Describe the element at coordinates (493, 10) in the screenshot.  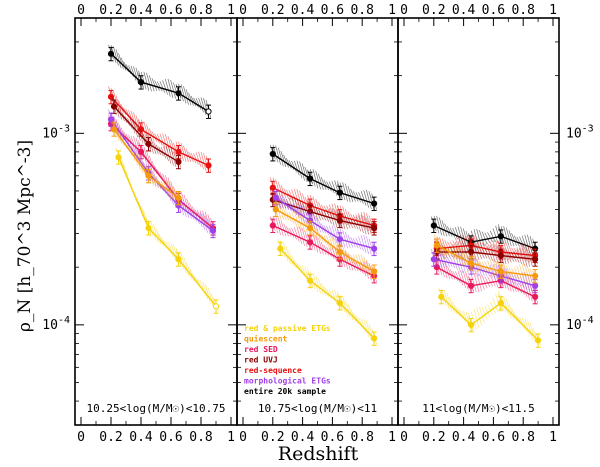
I see `x-tick-label-top: 0.6` at that location.